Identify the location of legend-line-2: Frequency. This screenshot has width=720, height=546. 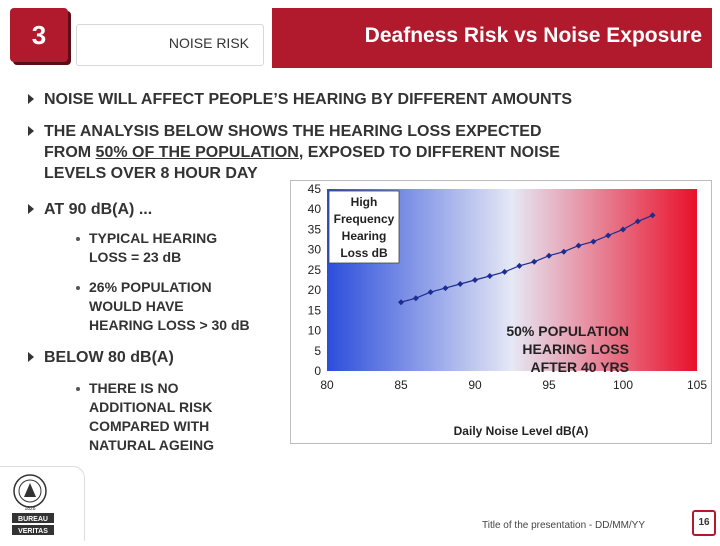
(364, 219).